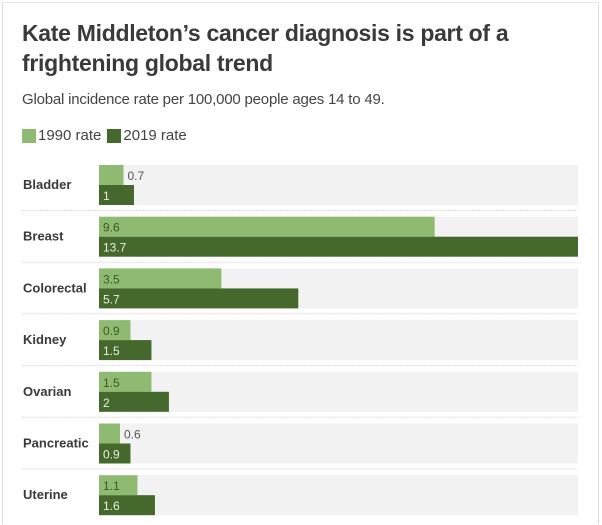  Describe the element at coordinates (115, 248) in the screenshot. I see `data-label: 13.7` at that location.